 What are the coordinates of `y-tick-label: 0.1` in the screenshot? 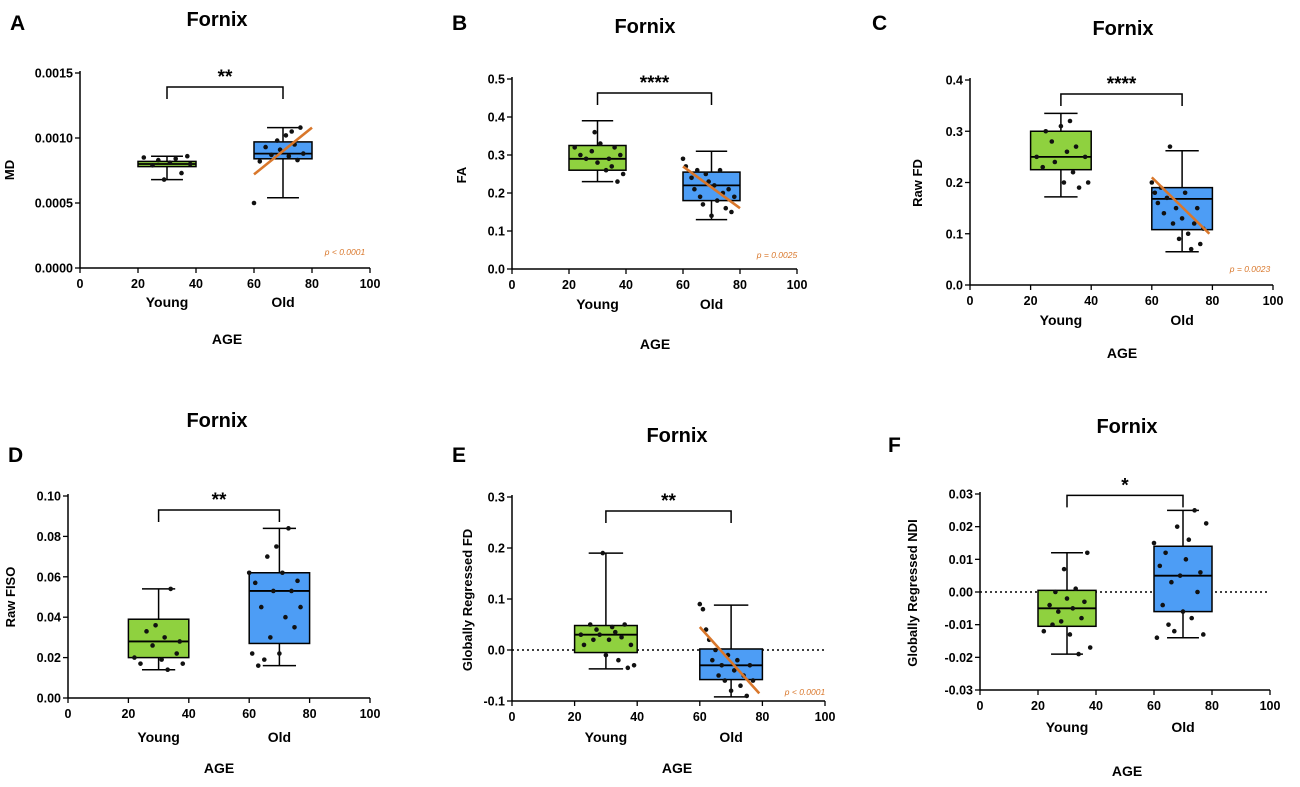 It's located at (954, 234).